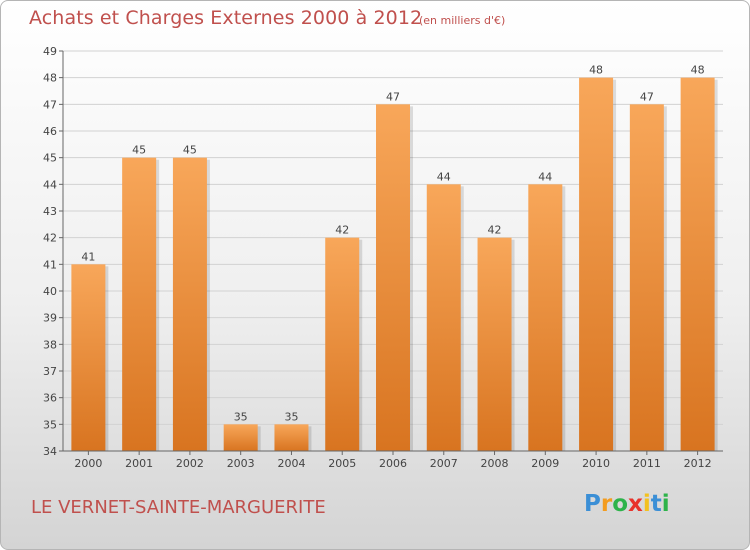 The image size is (750, 550). Describe the element at coordinates (596, 463) in the screenshot. I see `x-tick-label: 2010` at that location.